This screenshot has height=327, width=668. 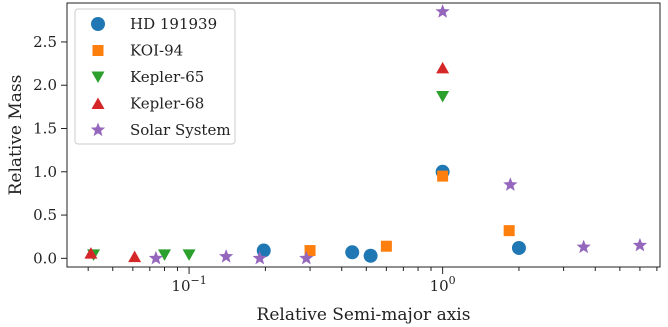 I want to click on x-tick-exponent: 0, so click(x=452, y=280).